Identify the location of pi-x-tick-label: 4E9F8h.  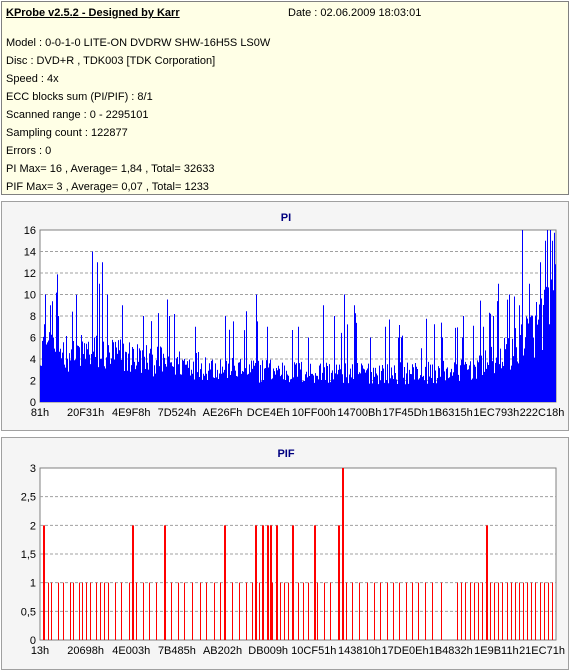
(131, 413).